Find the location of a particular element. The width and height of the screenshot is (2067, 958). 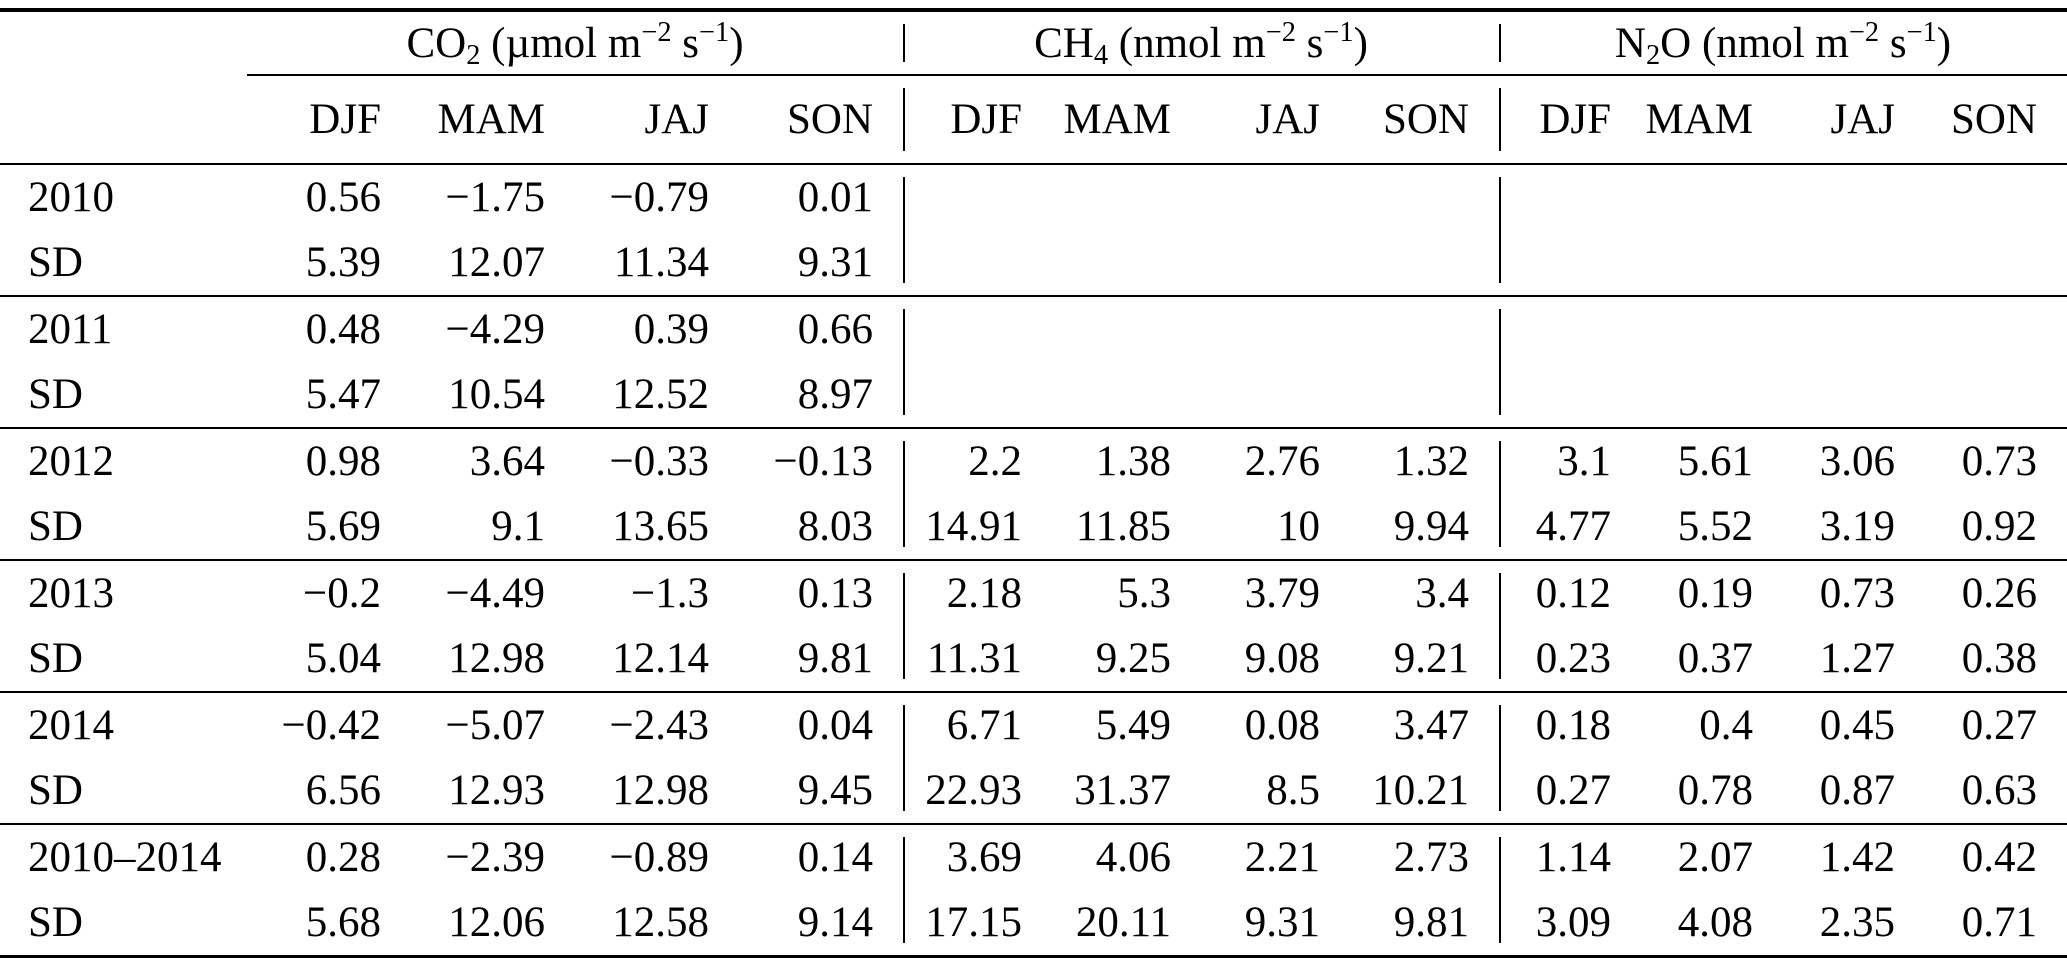

value-cell: 5.52 is located at coordinates (1715, 526).